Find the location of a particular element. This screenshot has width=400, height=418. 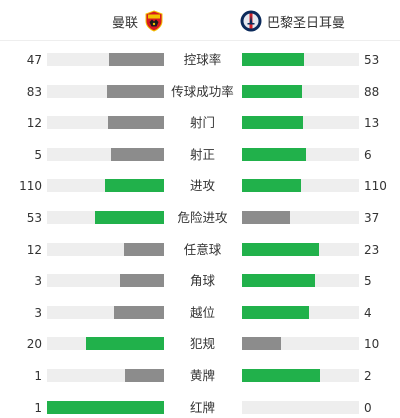

stat-row: 1 红牌 0 is located at coordinates (200, 408).